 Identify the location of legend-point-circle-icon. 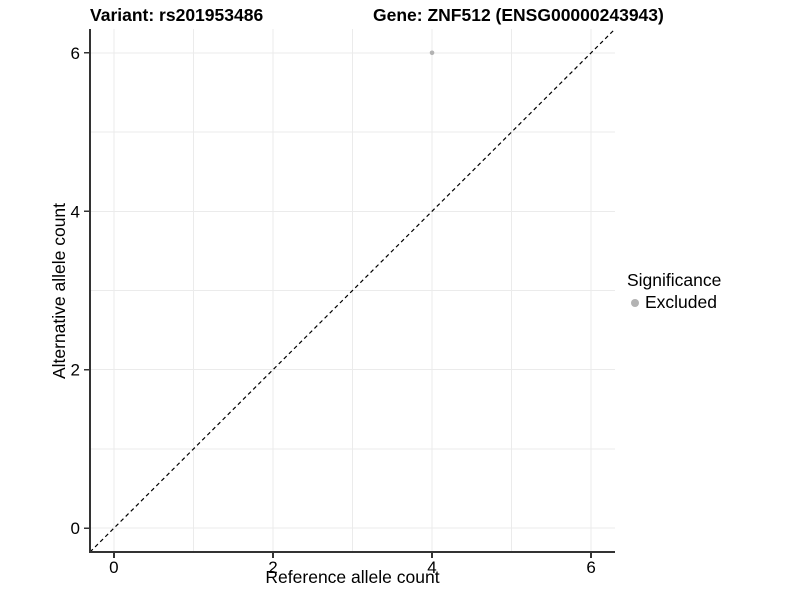
(635, 302).